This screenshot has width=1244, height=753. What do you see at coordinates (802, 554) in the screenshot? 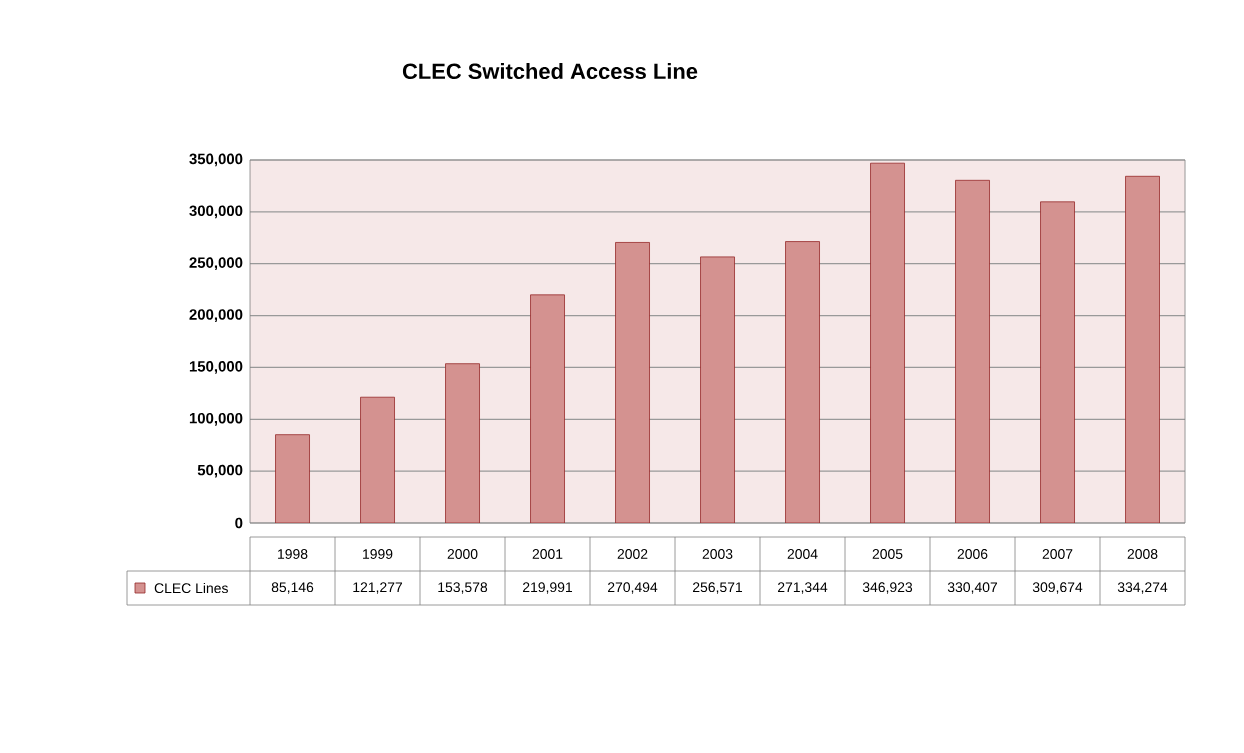
I see `x-tick-label: 2004` at bounding box center [802, 554].